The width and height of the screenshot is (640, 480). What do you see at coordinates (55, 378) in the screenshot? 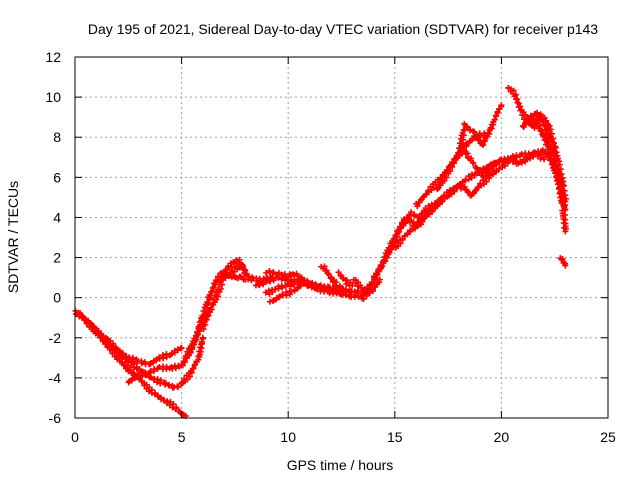
I see `y-tick-label: -4` at bounding box center [55, 378].